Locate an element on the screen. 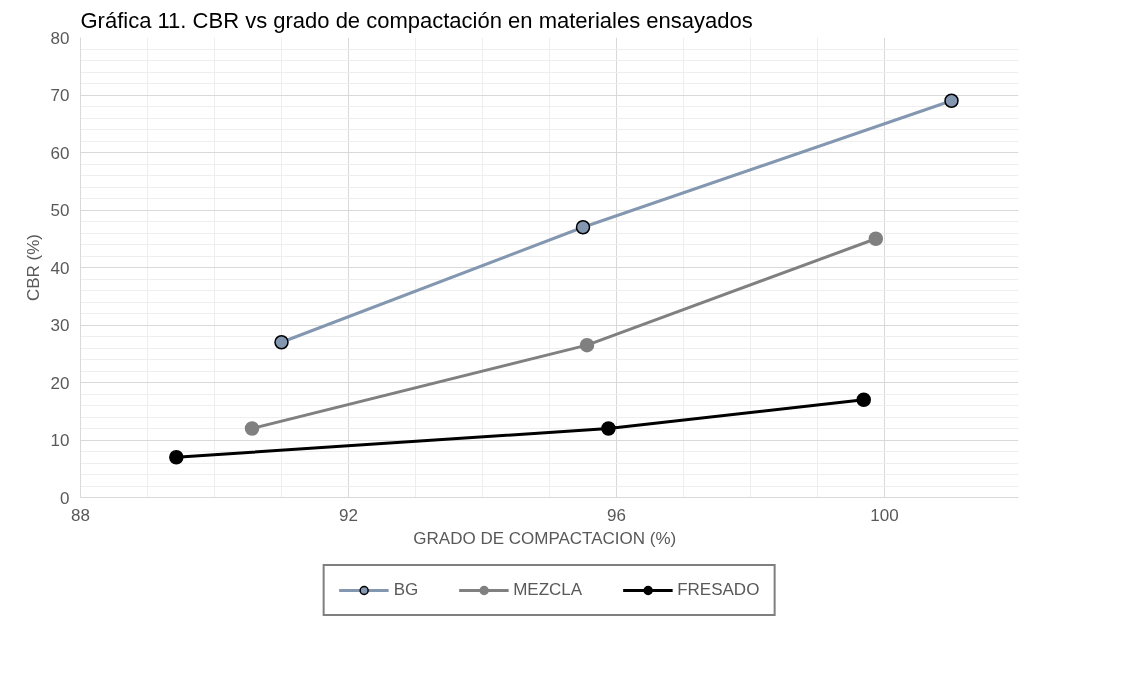 The height and width of the screenshot is (683, 1140). chart-title: Gráfica 11. CBR vs grado de compactación en materiales ensayados is located at coordinates (416, 20).